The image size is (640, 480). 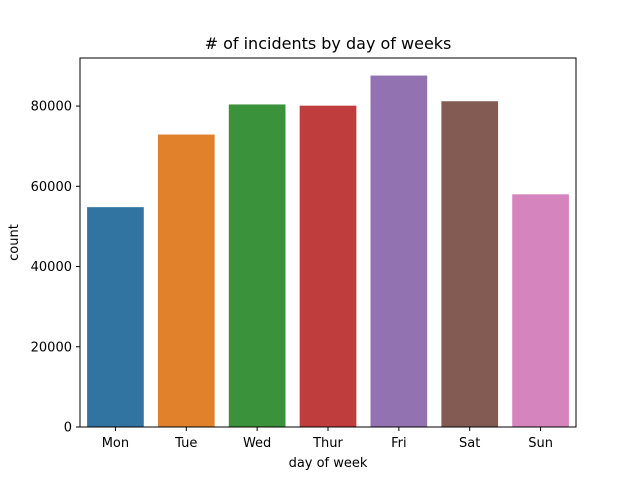 What do you see at coordinates (540, 443) in the screenshot?
I see `x-tick-label: Sun` at bounding box center [540, 443].